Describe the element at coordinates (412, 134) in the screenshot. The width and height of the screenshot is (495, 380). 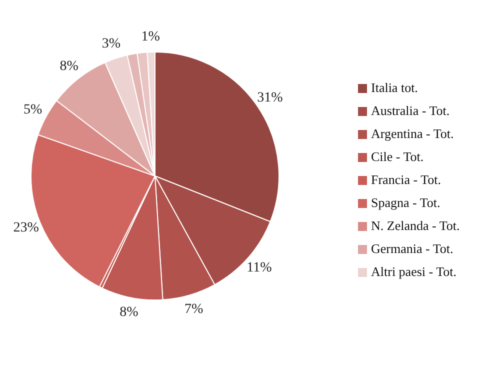
I see `legend-label: Argentina - Tot.` at that location.